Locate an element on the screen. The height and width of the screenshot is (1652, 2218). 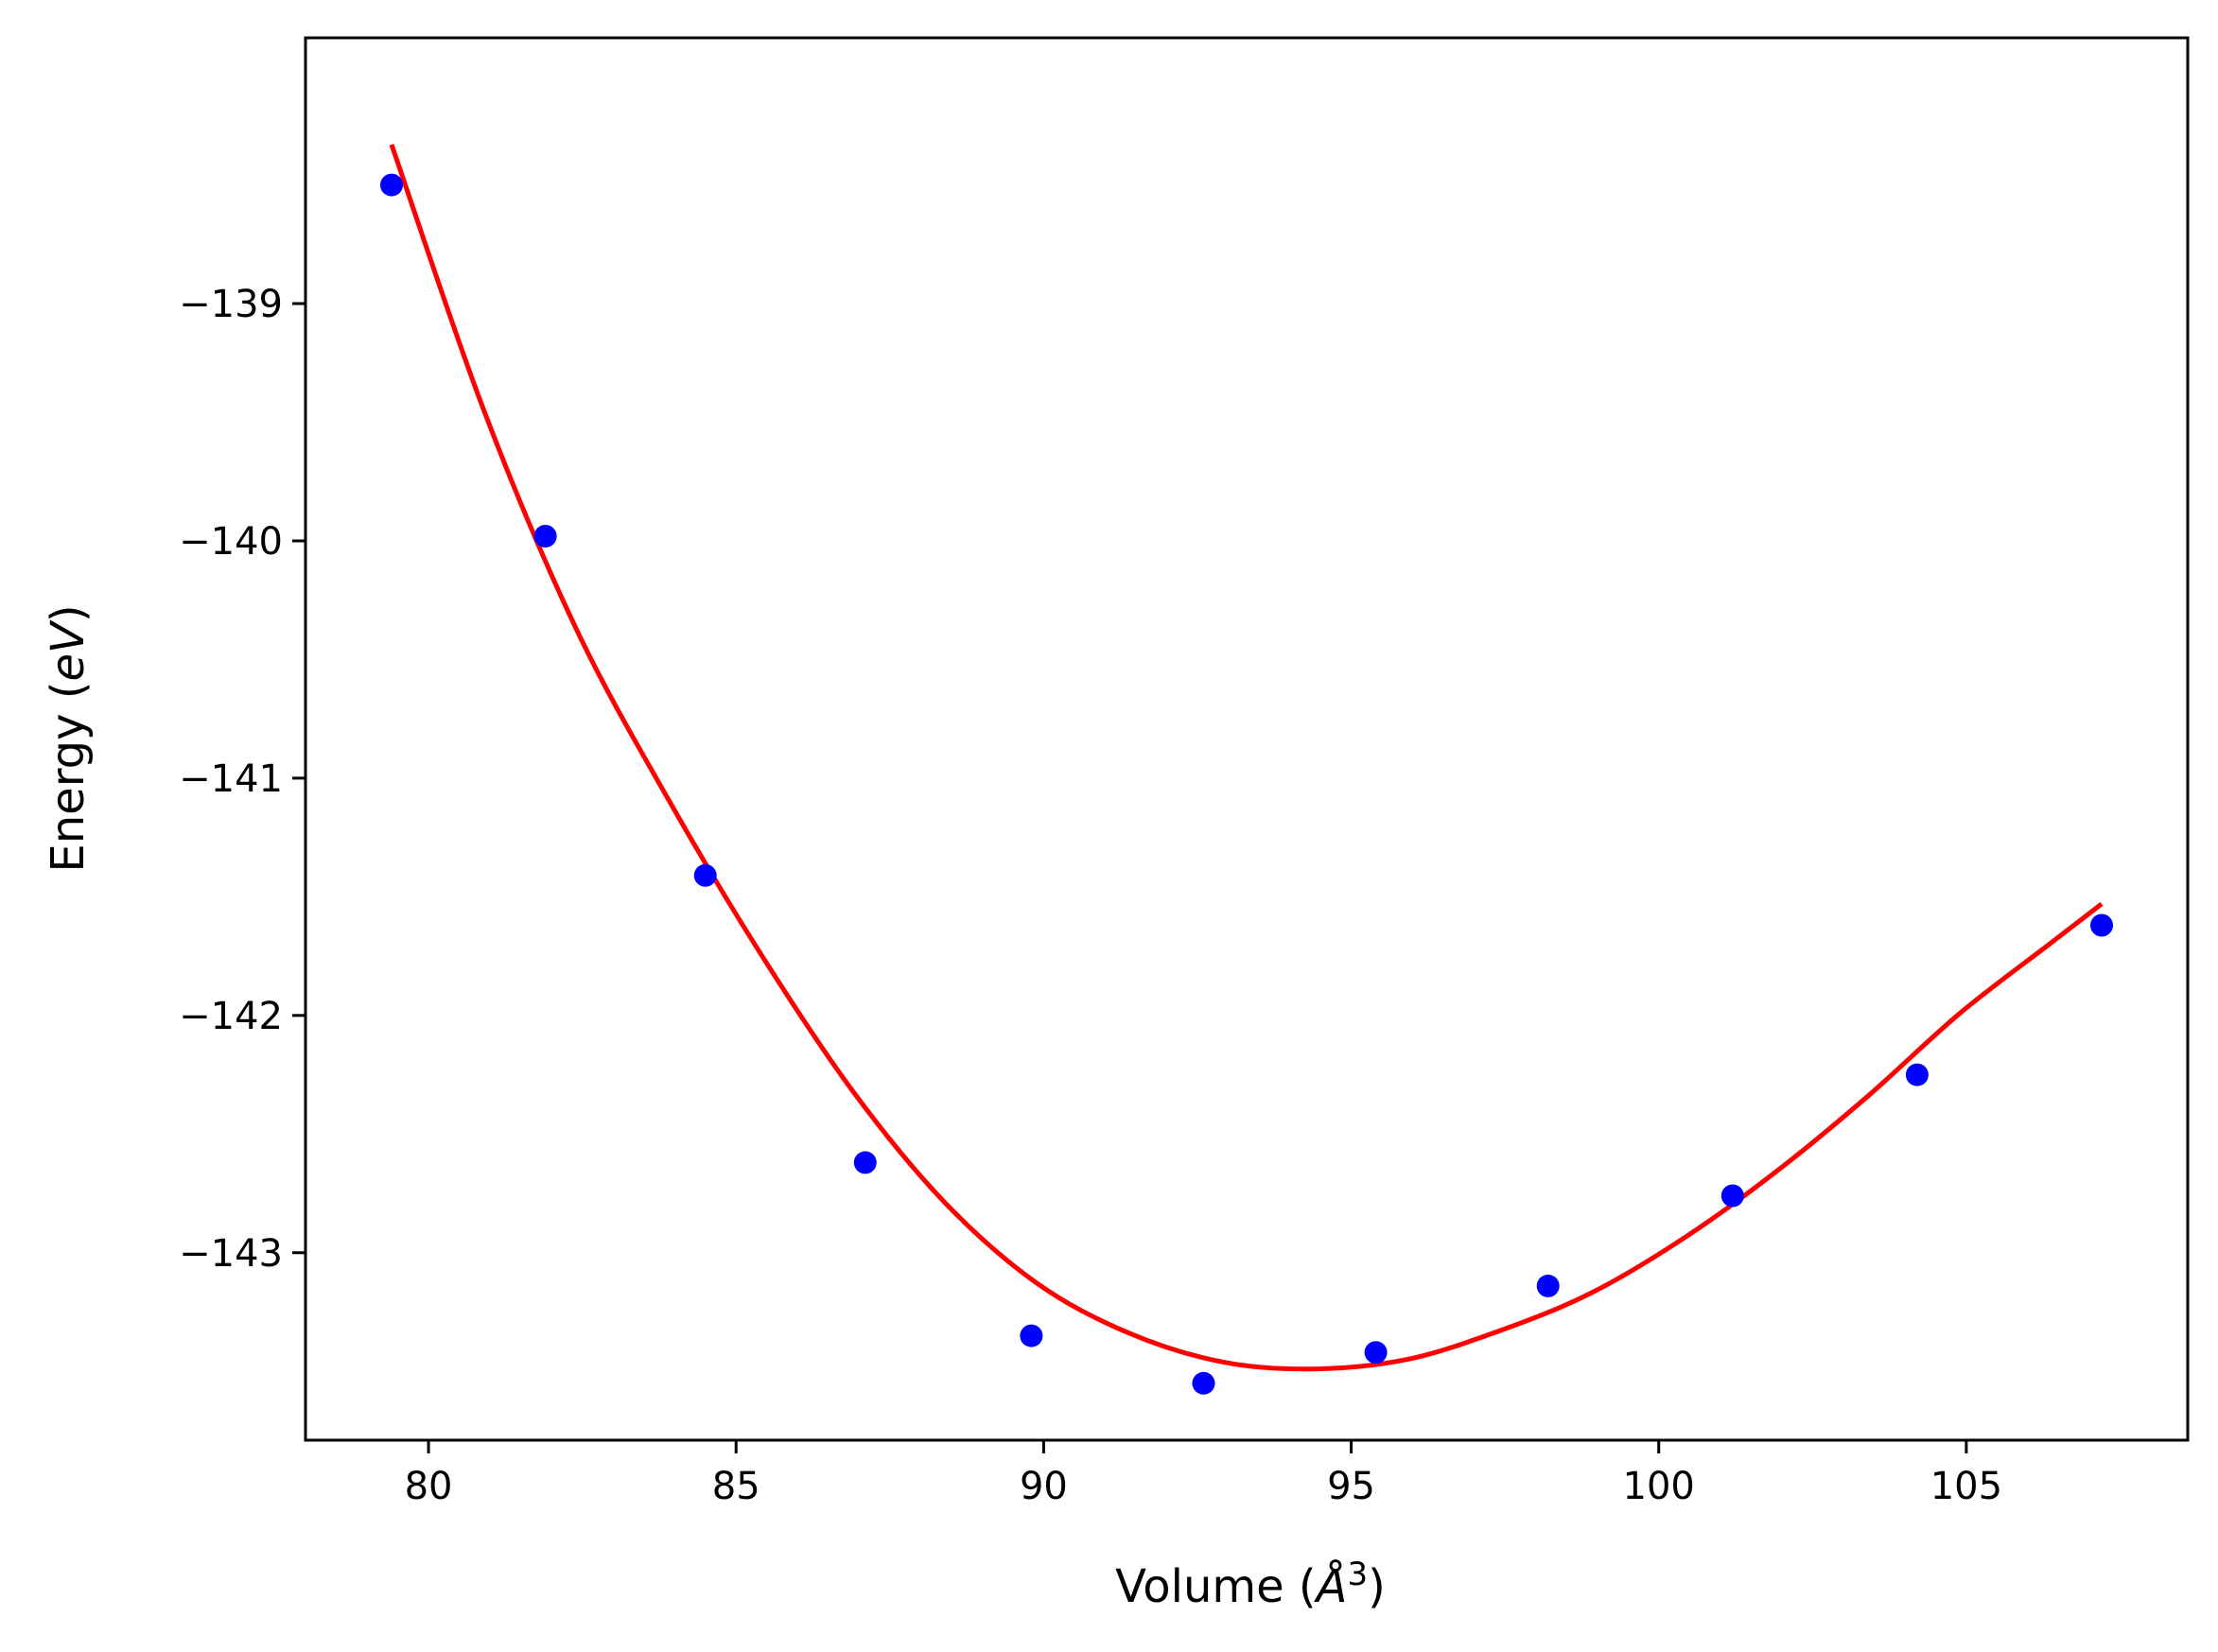
y-tick-label: −143 is located at coordinates (231, 1254).